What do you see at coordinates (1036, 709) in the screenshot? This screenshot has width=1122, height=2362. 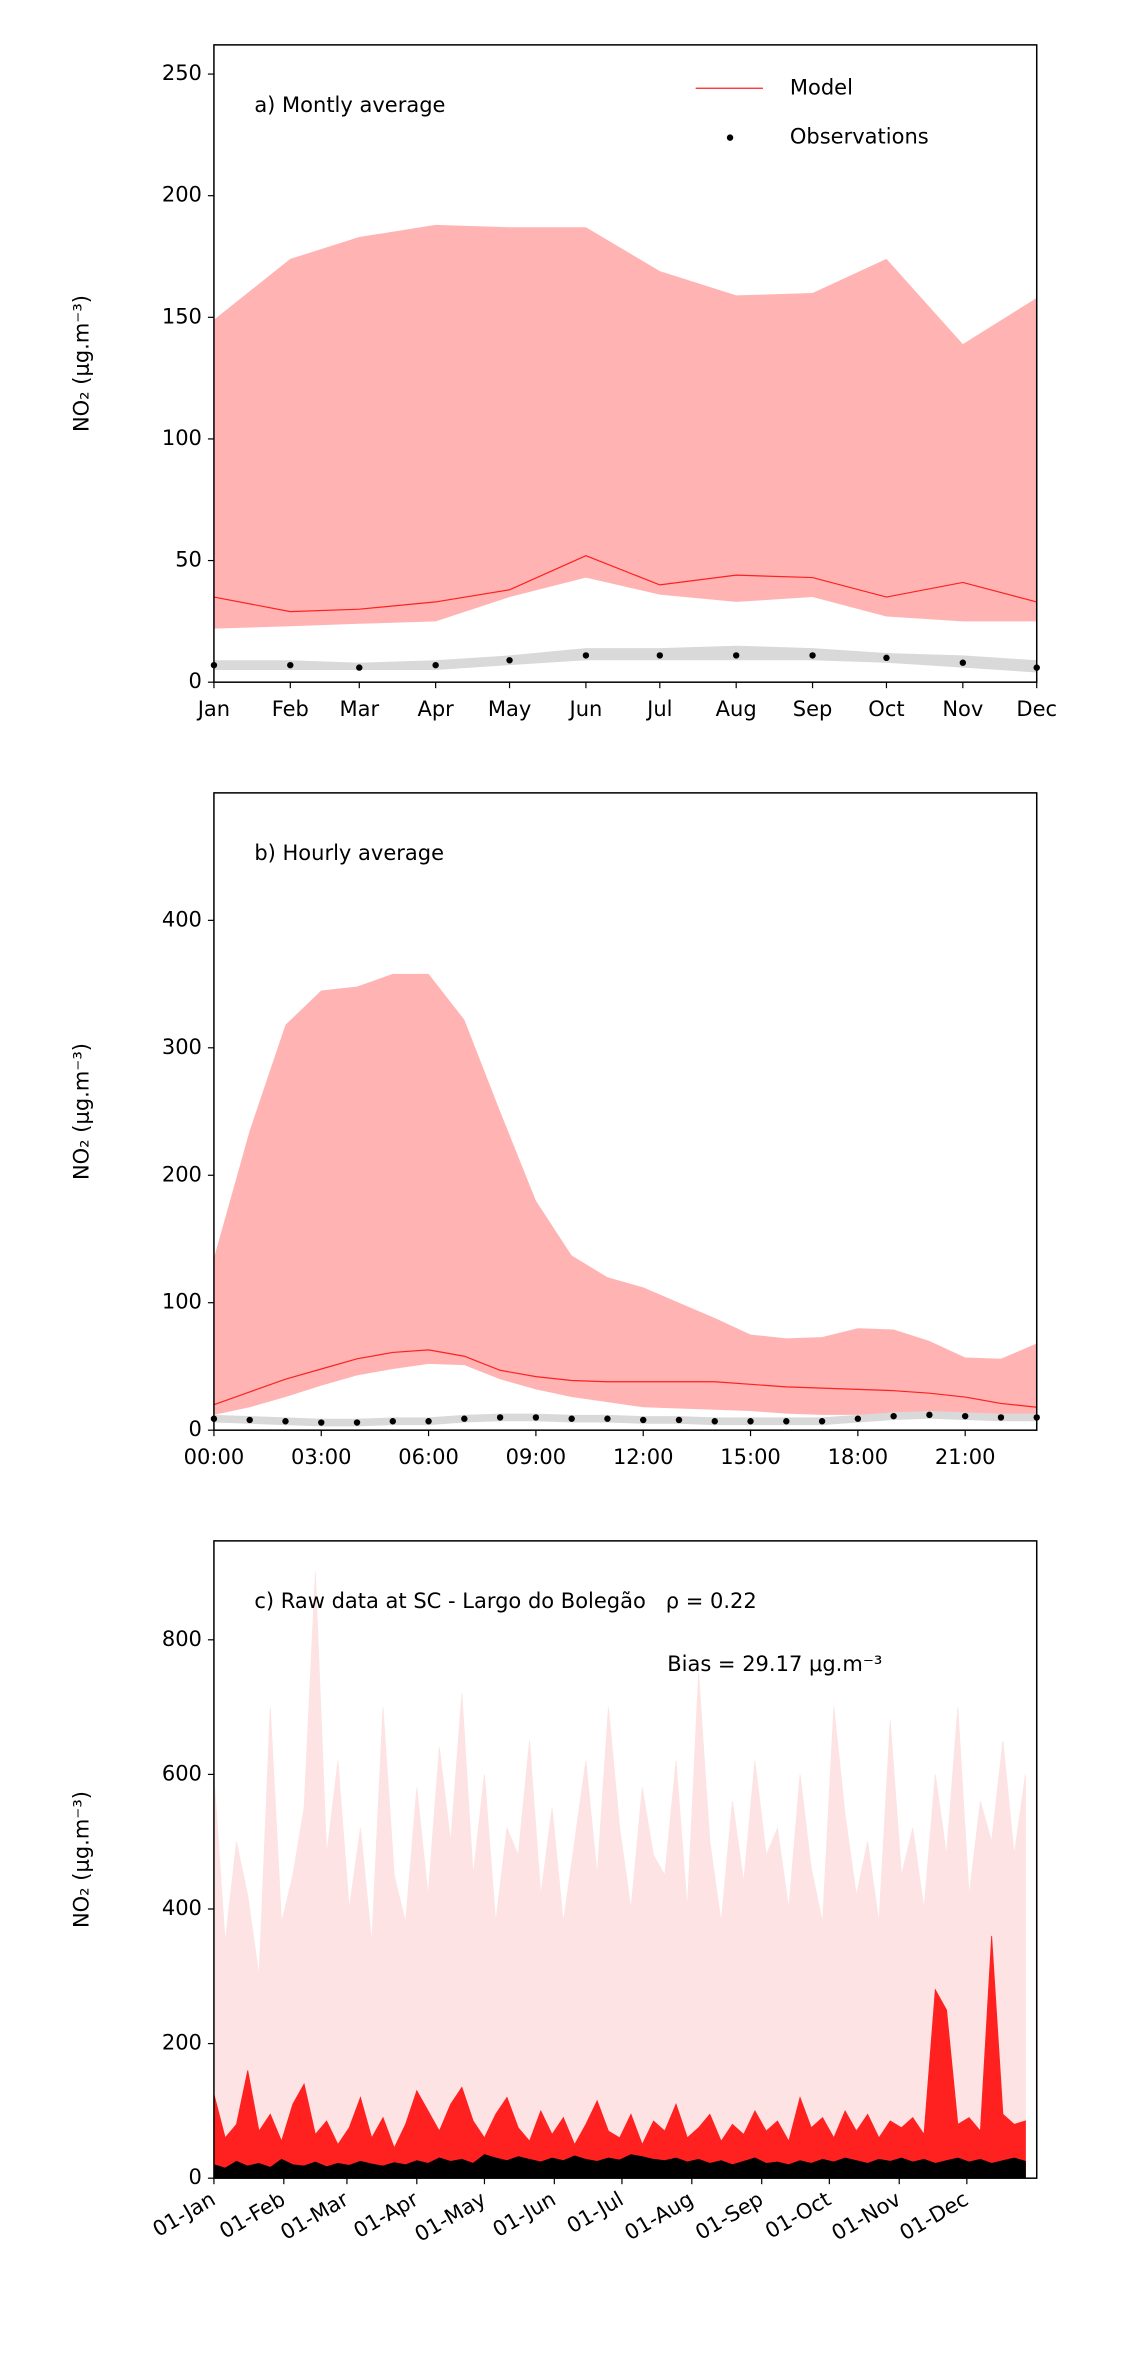 I see `x-tick-label: Dec` at bounding box center [1036, 709].